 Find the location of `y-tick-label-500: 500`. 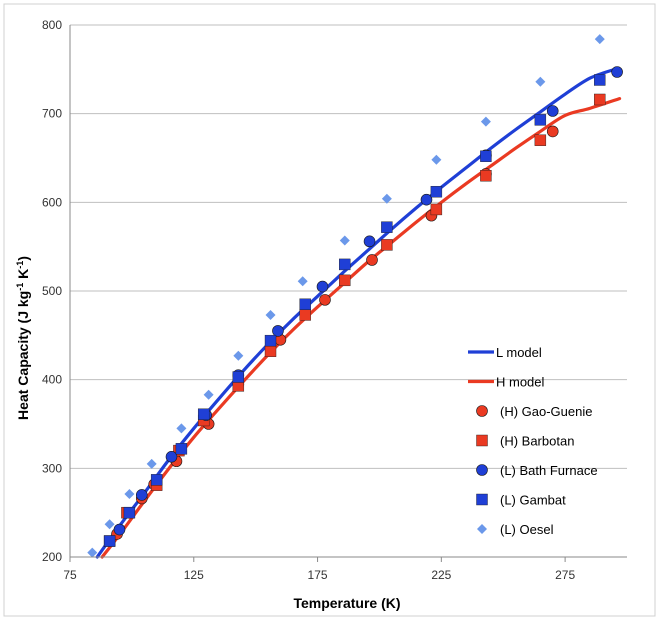

y-tick-label-500: 500 is located at coordinates (52, 291).